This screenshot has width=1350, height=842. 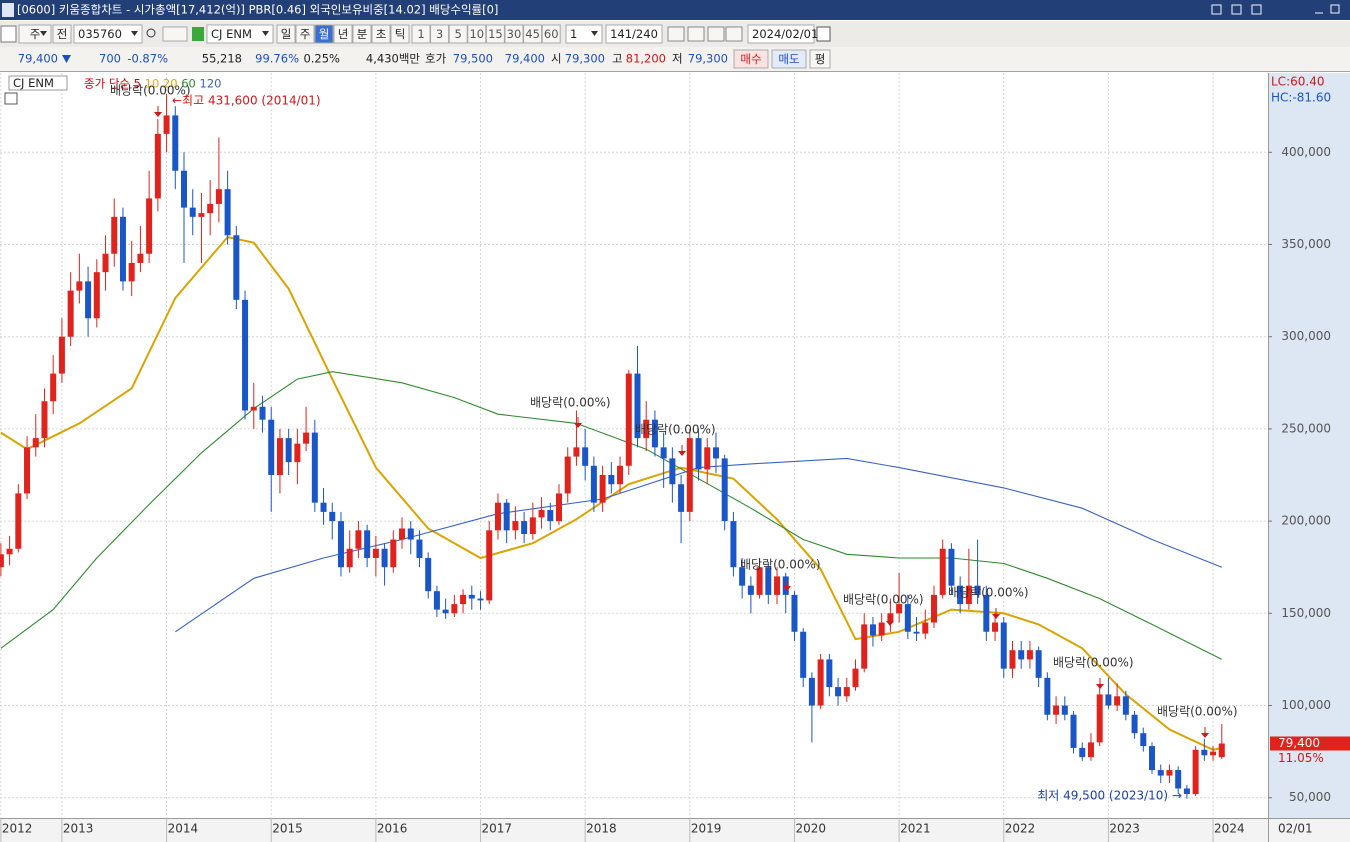 I want to click on x-end-label: 02/01, so click(x=1295, y=829).